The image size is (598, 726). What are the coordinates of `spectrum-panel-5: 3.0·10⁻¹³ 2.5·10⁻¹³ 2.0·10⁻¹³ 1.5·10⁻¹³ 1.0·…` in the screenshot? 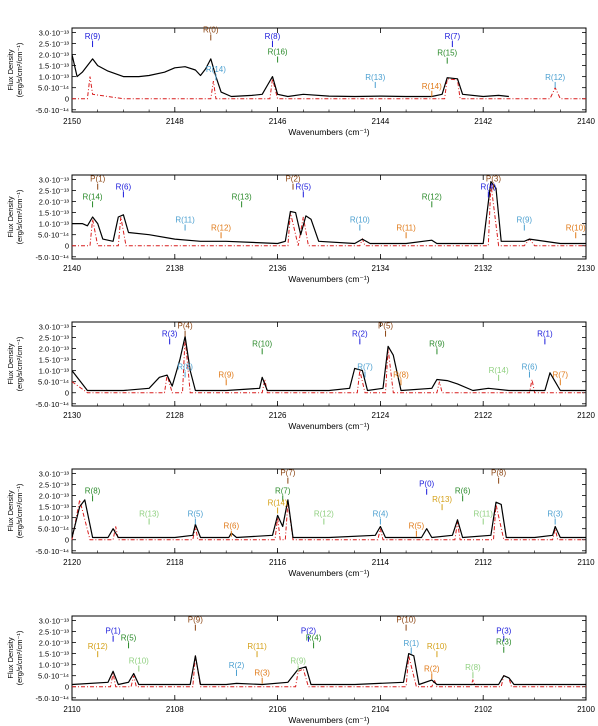 It's located at (300, 670).